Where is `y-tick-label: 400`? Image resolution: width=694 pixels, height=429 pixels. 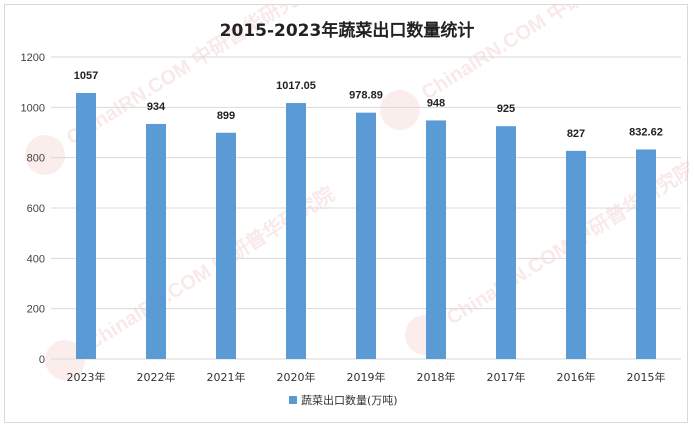 y-tick-label: 400 is located at coordinates (36, 259).